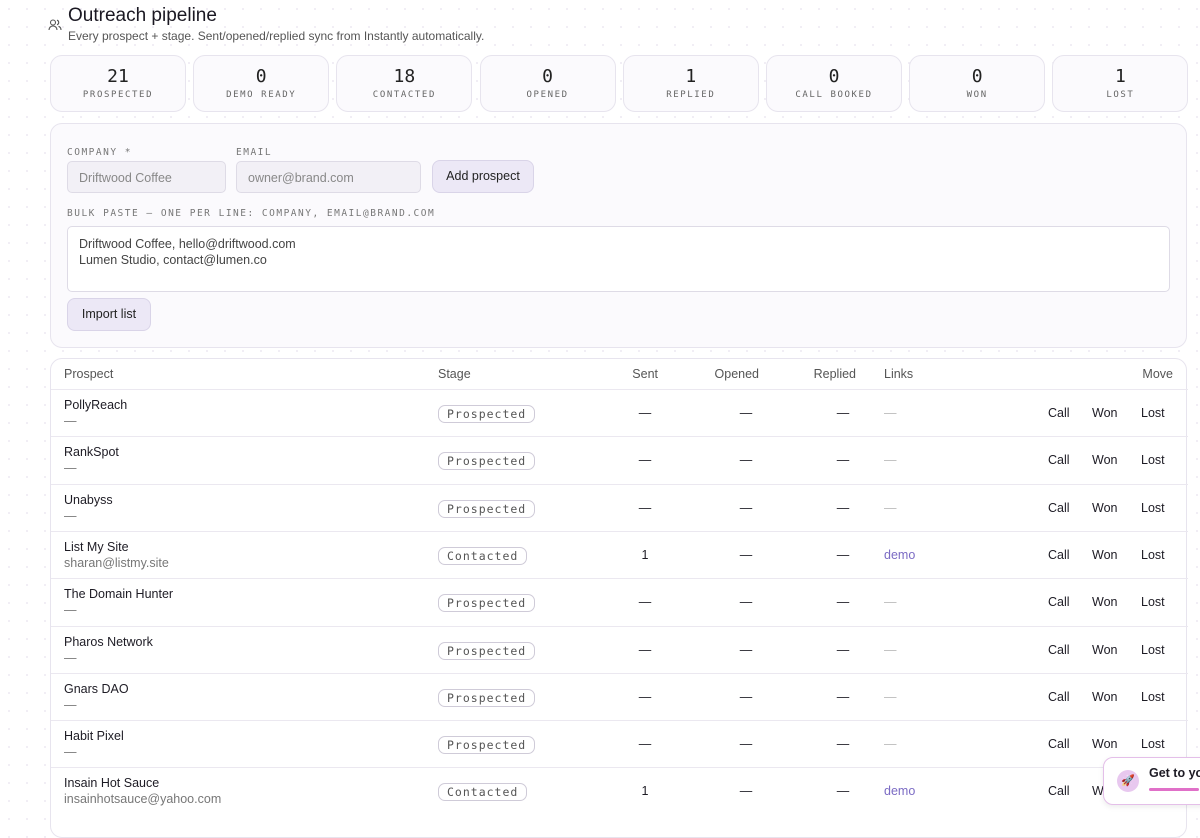  I want to click on stat-card: 0 DEMO READY, so click(261, 83).